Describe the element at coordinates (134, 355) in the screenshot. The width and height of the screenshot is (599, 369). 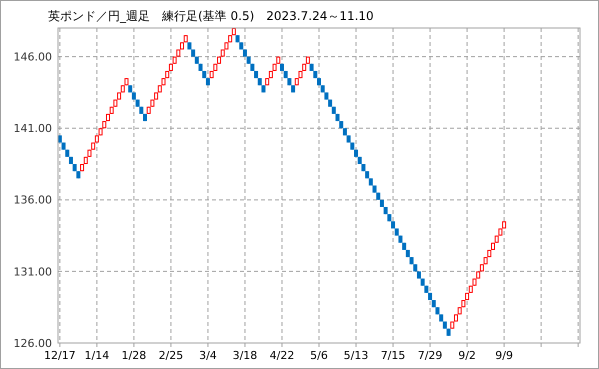
I see `x-tick-label: 1/28` at that location.